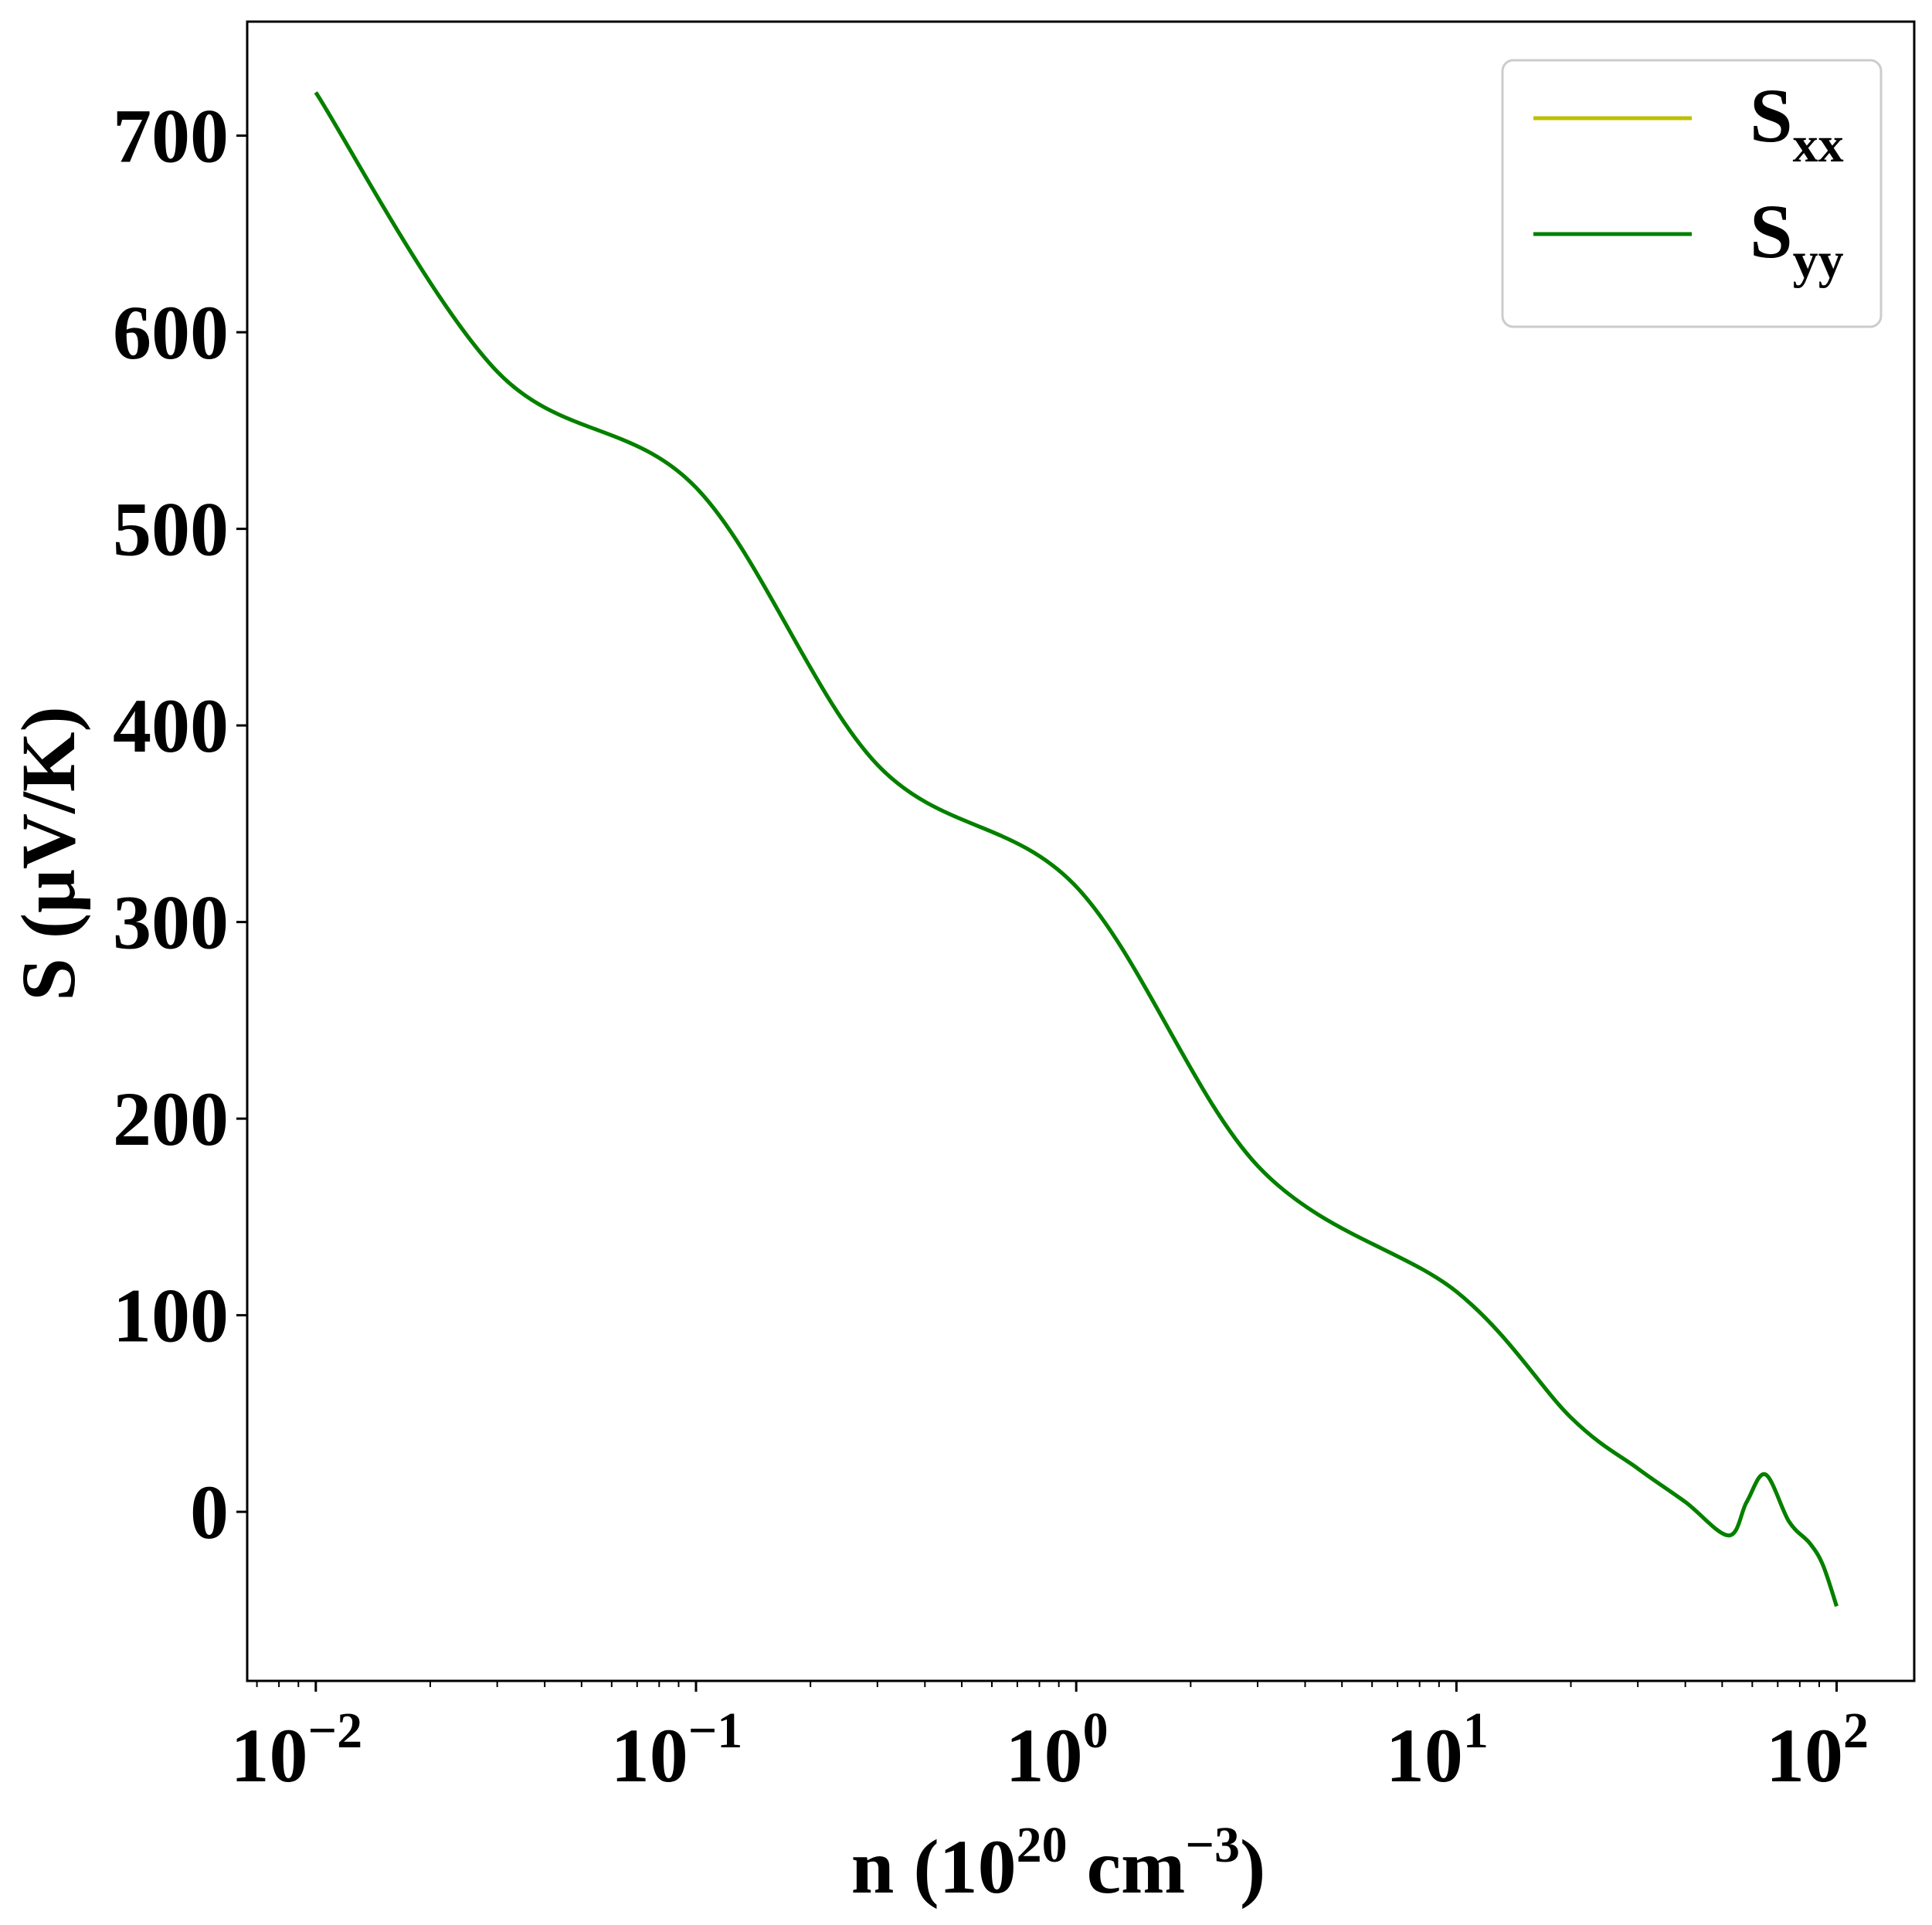  I want to click on y-tick-label: 200, so click(171, 1119).